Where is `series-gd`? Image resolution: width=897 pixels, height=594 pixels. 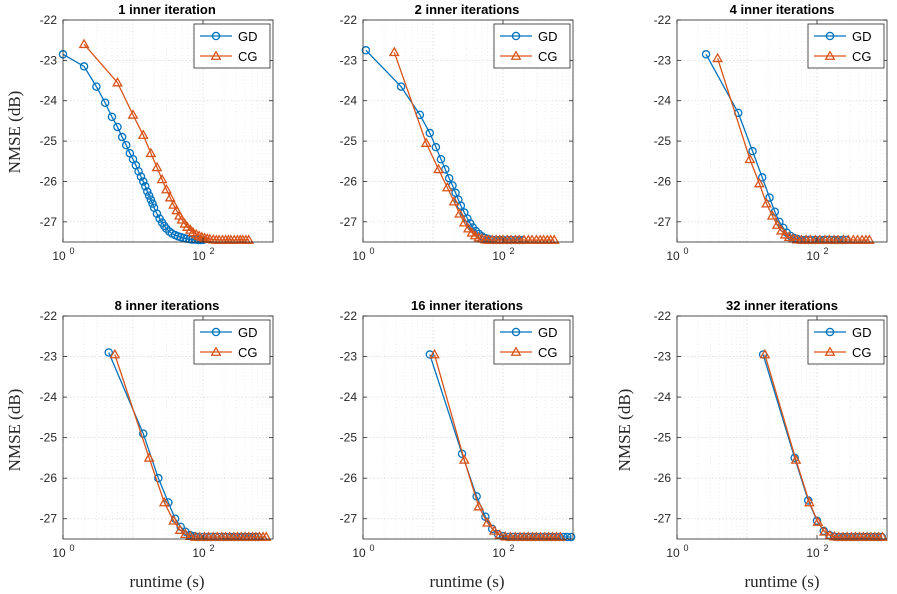
series-gd is located at coordinates (133, 147).